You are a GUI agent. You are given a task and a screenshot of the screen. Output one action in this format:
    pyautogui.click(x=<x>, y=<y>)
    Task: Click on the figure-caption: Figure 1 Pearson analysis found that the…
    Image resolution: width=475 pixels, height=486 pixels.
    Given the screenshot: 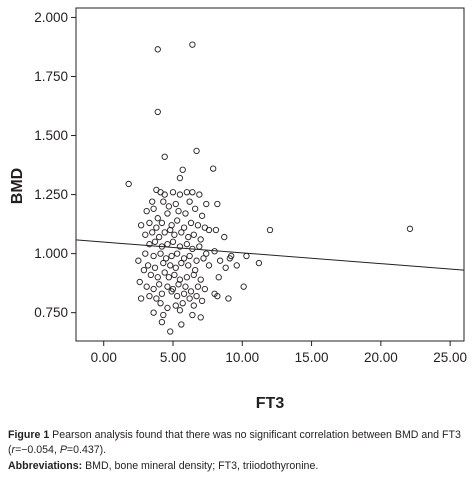 What is the action you would take?
    pyautogui.click(x=239, y=443)
    